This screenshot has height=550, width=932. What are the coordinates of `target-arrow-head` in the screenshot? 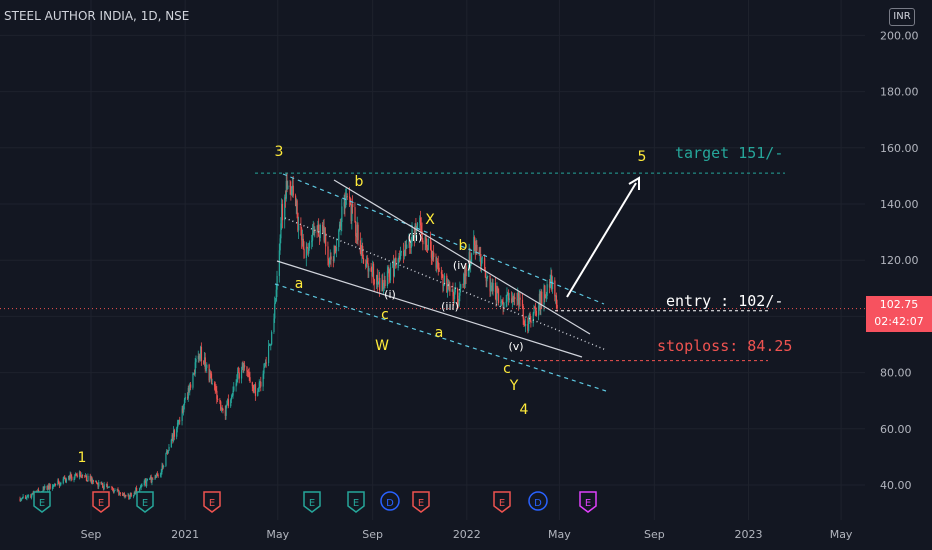 It's located at (634, 183).